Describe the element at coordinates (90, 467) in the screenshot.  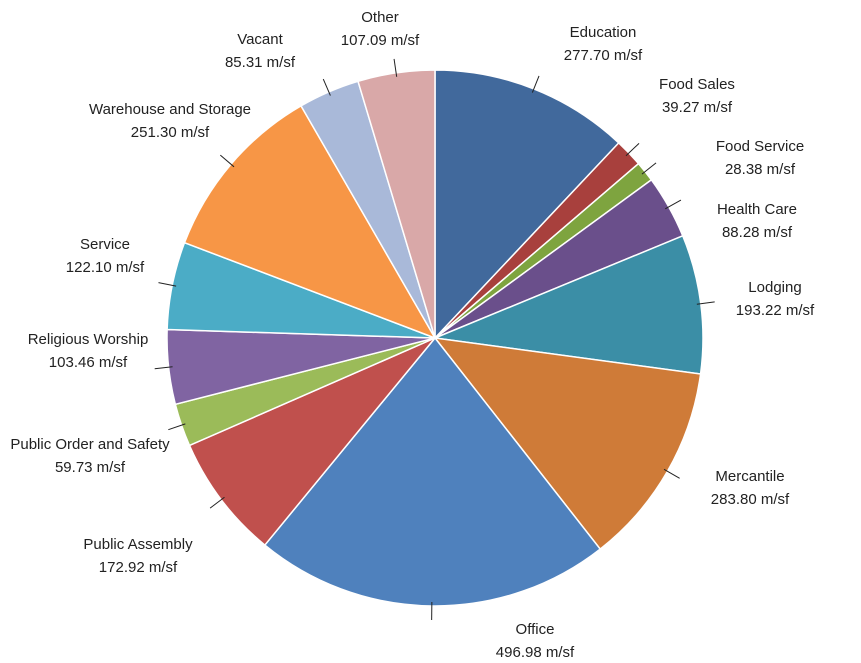
I see `value-label: 59.73 m/sf` at that location.